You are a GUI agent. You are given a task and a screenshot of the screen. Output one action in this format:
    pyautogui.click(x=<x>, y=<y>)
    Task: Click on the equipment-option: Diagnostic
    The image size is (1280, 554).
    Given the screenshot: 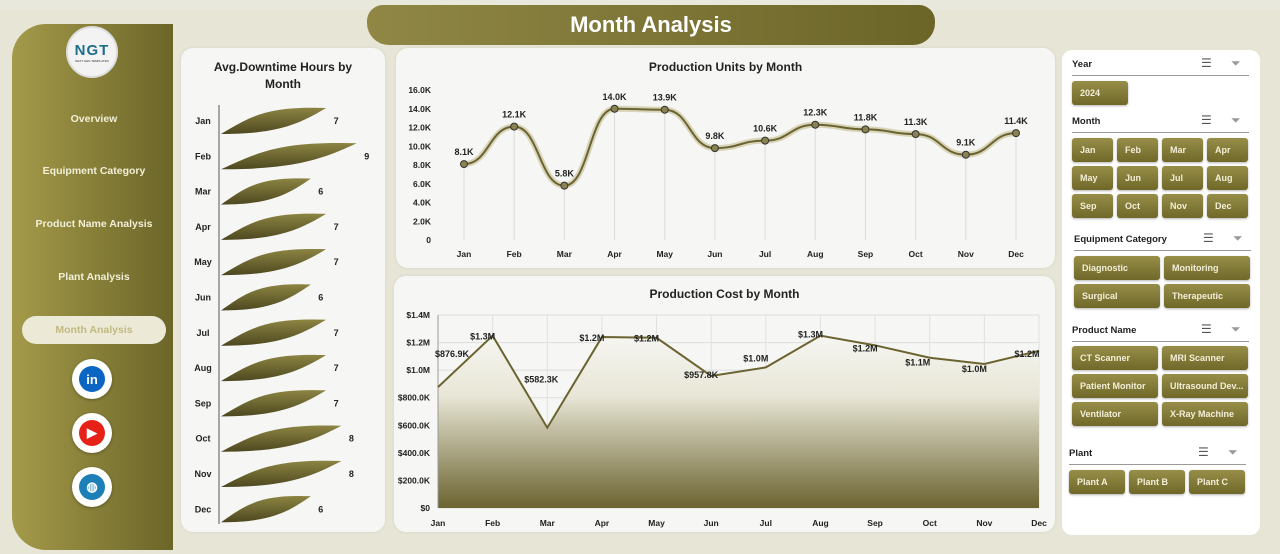 What is the action you would take?
    pyautogui.click(x=1117, y=268)
    